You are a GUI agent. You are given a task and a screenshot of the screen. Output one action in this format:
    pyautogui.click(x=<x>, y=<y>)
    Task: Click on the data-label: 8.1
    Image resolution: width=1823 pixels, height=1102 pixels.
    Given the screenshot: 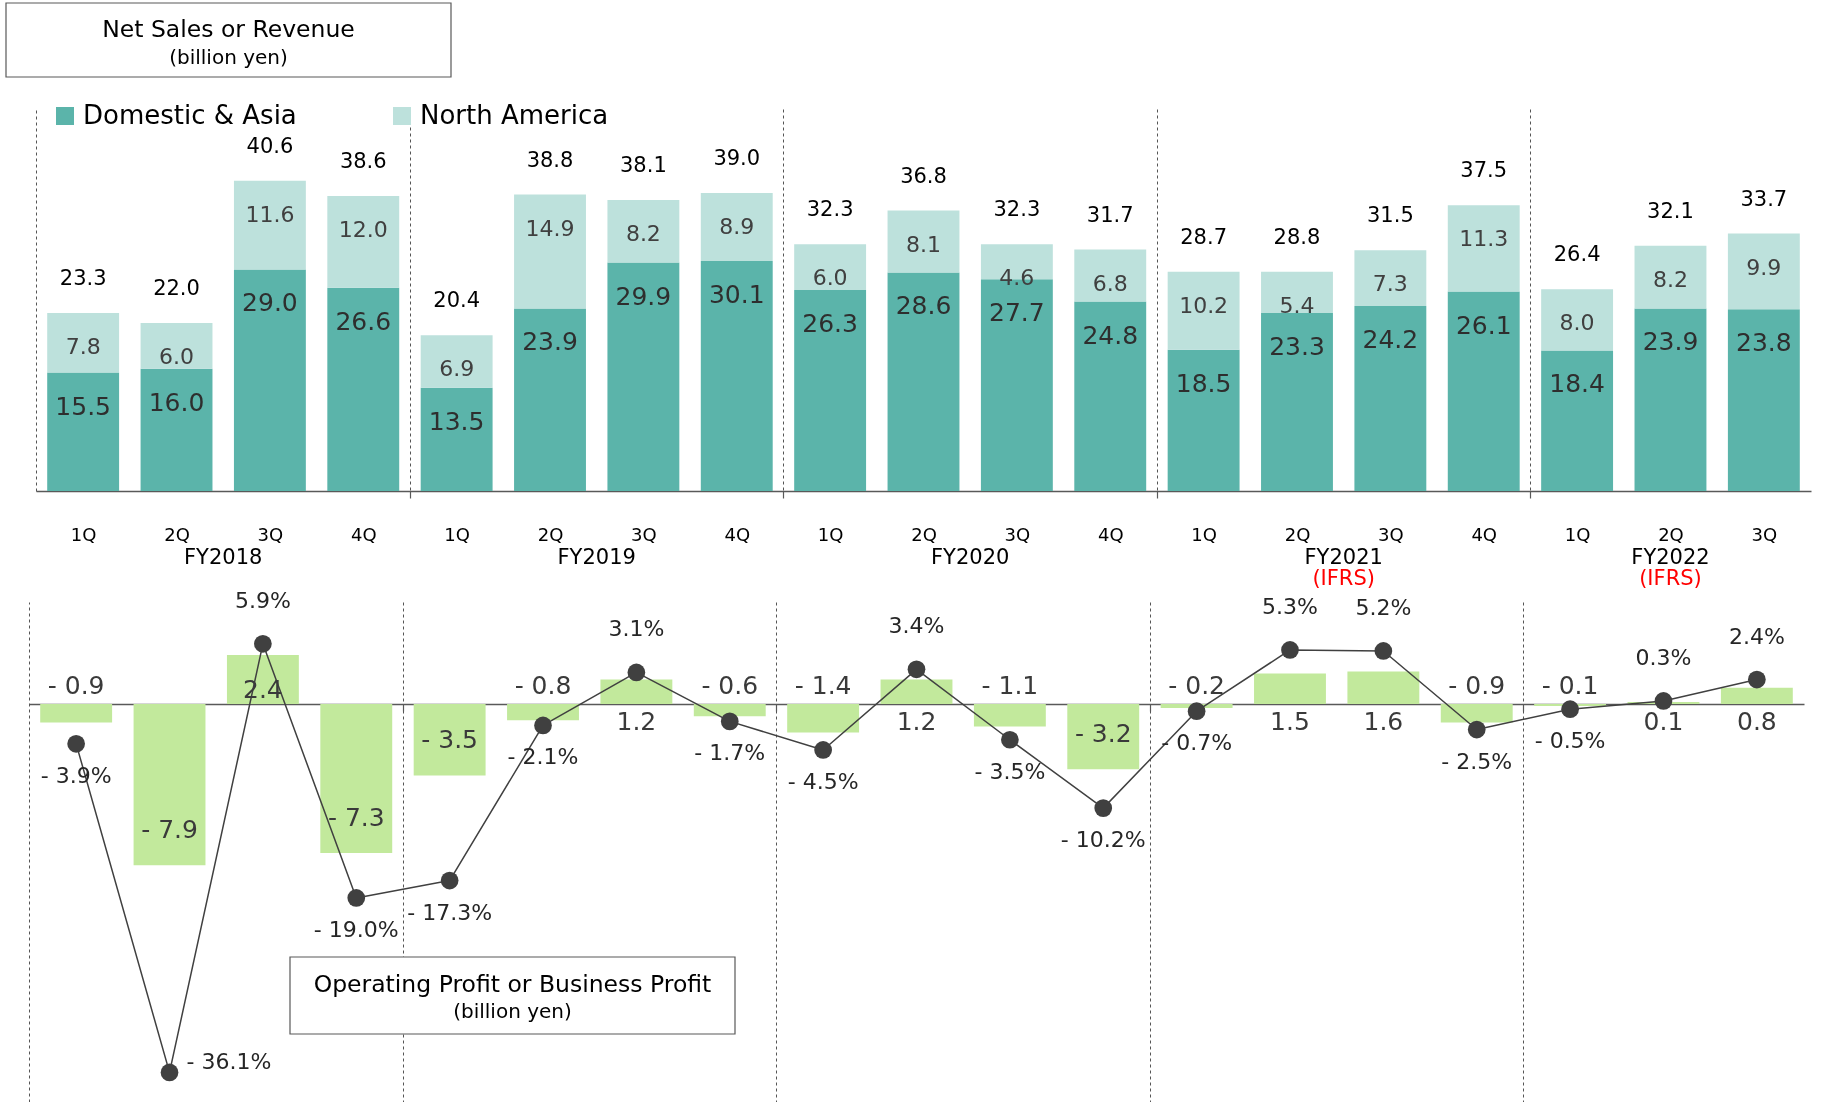 What is the action you would take?
    pyautogui.click(x=923, y=244)
    